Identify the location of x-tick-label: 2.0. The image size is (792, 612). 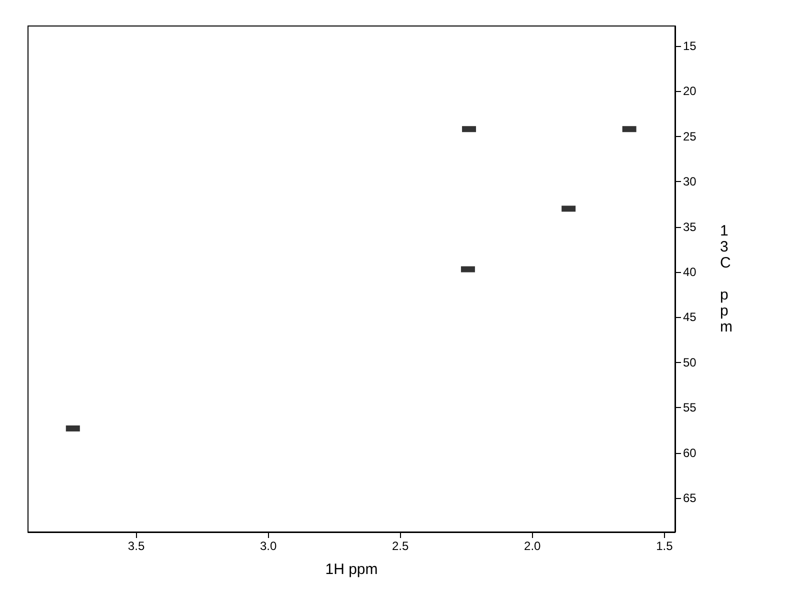
(533, 546).